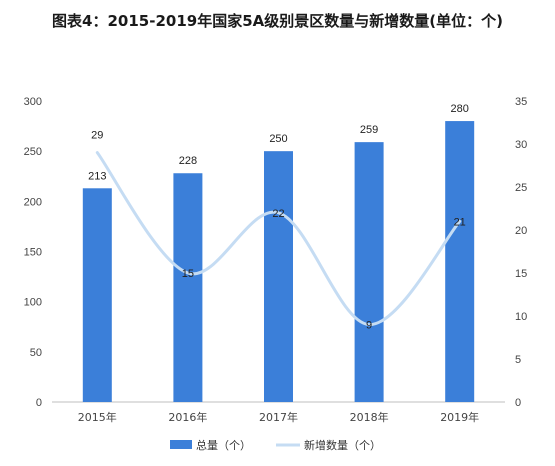 Image resolution: width=555 pixels, height=466 pixels. Describe the element at coordinates (188, 274) in the screenshot. I see `line-data-label: 15` at that location.